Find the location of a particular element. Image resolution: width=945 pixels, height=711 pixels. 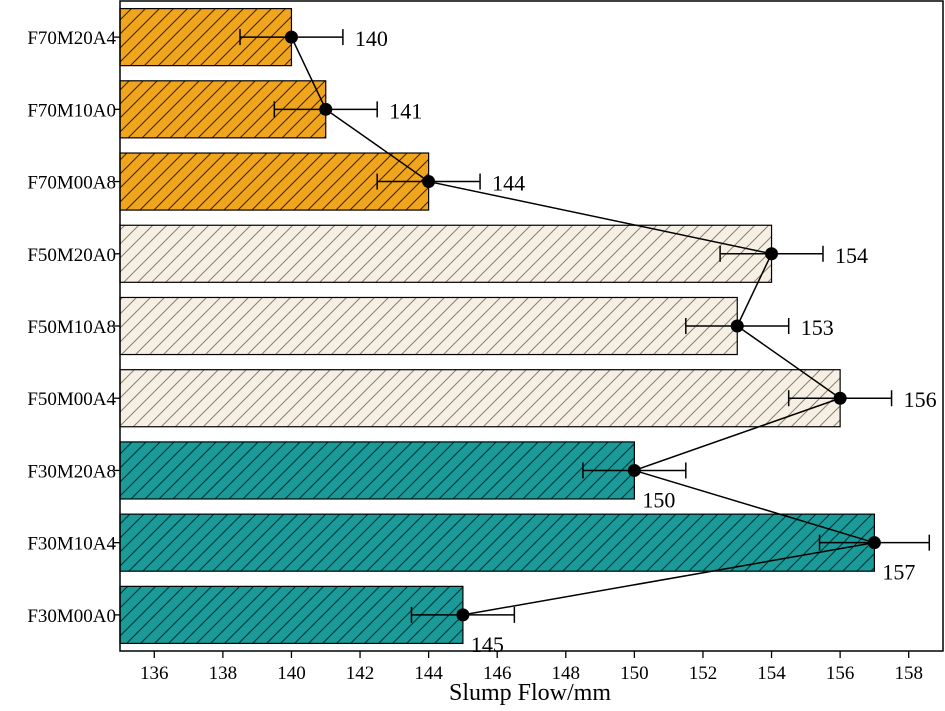

y-category-label: F30M10A4 is located at coordinates (71, 544).